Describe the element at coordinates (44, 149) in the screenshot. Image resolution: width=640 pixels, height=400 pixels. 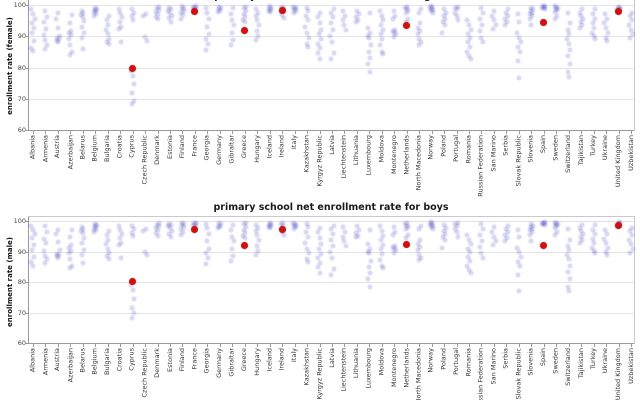
I see `x-tick-label-text: Armenia` at that location.